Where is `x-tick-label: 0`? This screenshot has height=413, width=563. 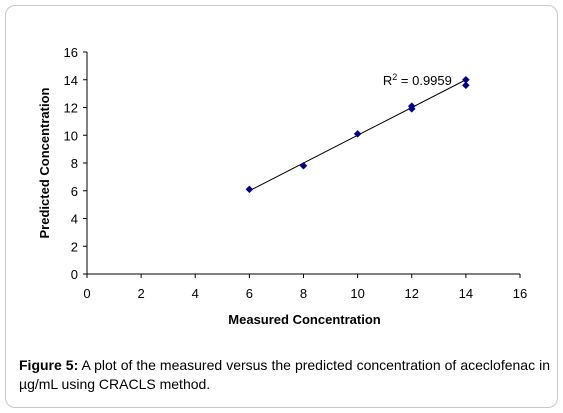 x-tick-label: 0 is located at coordinates (86, 293).